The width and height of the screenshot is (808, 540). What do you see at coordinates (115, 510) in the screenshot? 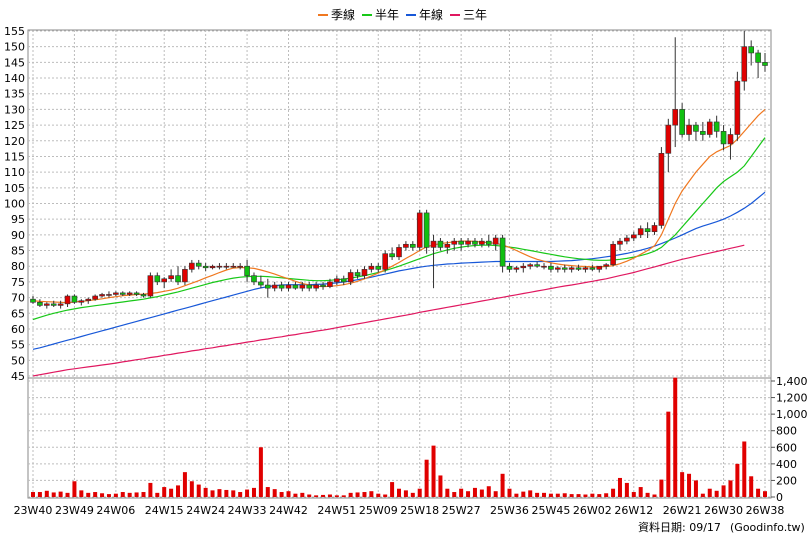
I see `x-tick-label: 24W06` at bounding box center [115, 510].